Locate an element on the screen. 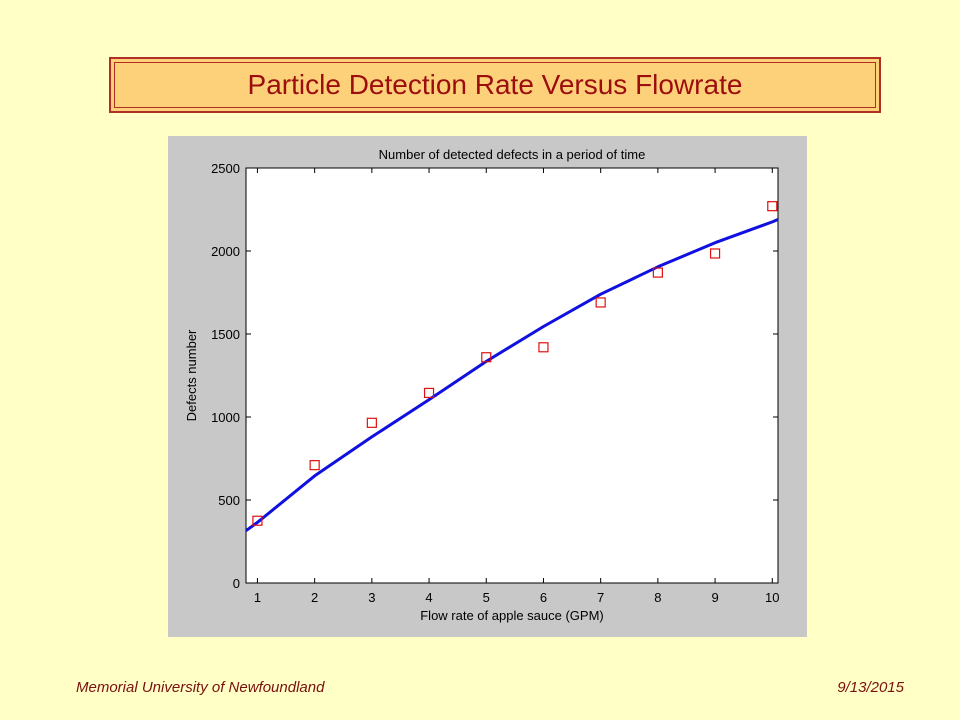 This screenshot has width=960, height=720. slide-title-box: Particle Detection Rate Versus Flowrate is located at coordinates (495, 85).